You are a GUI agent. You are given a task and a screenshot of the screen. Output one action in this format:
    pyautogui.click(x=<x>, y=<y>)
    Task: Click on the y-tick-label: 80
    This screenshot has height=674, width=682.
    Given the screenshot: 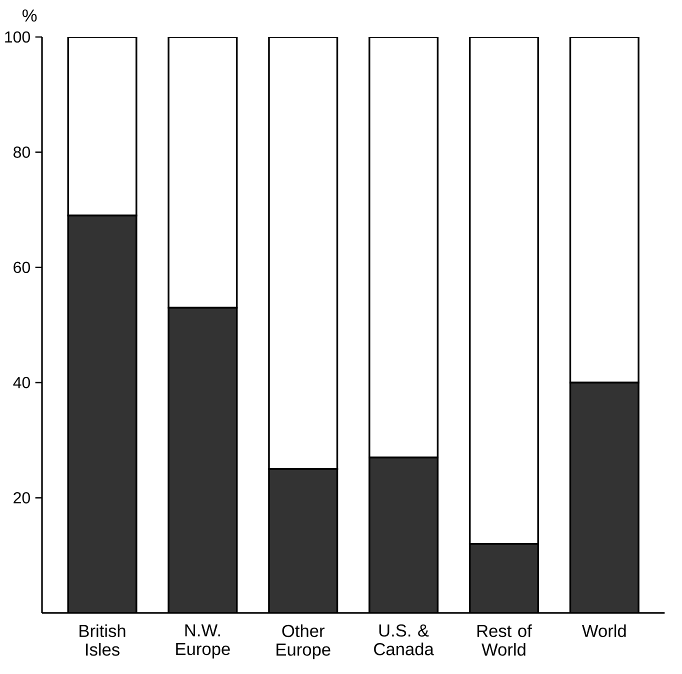 What is the action you would take?
    pyautogui.click(x=22, y=152)
    